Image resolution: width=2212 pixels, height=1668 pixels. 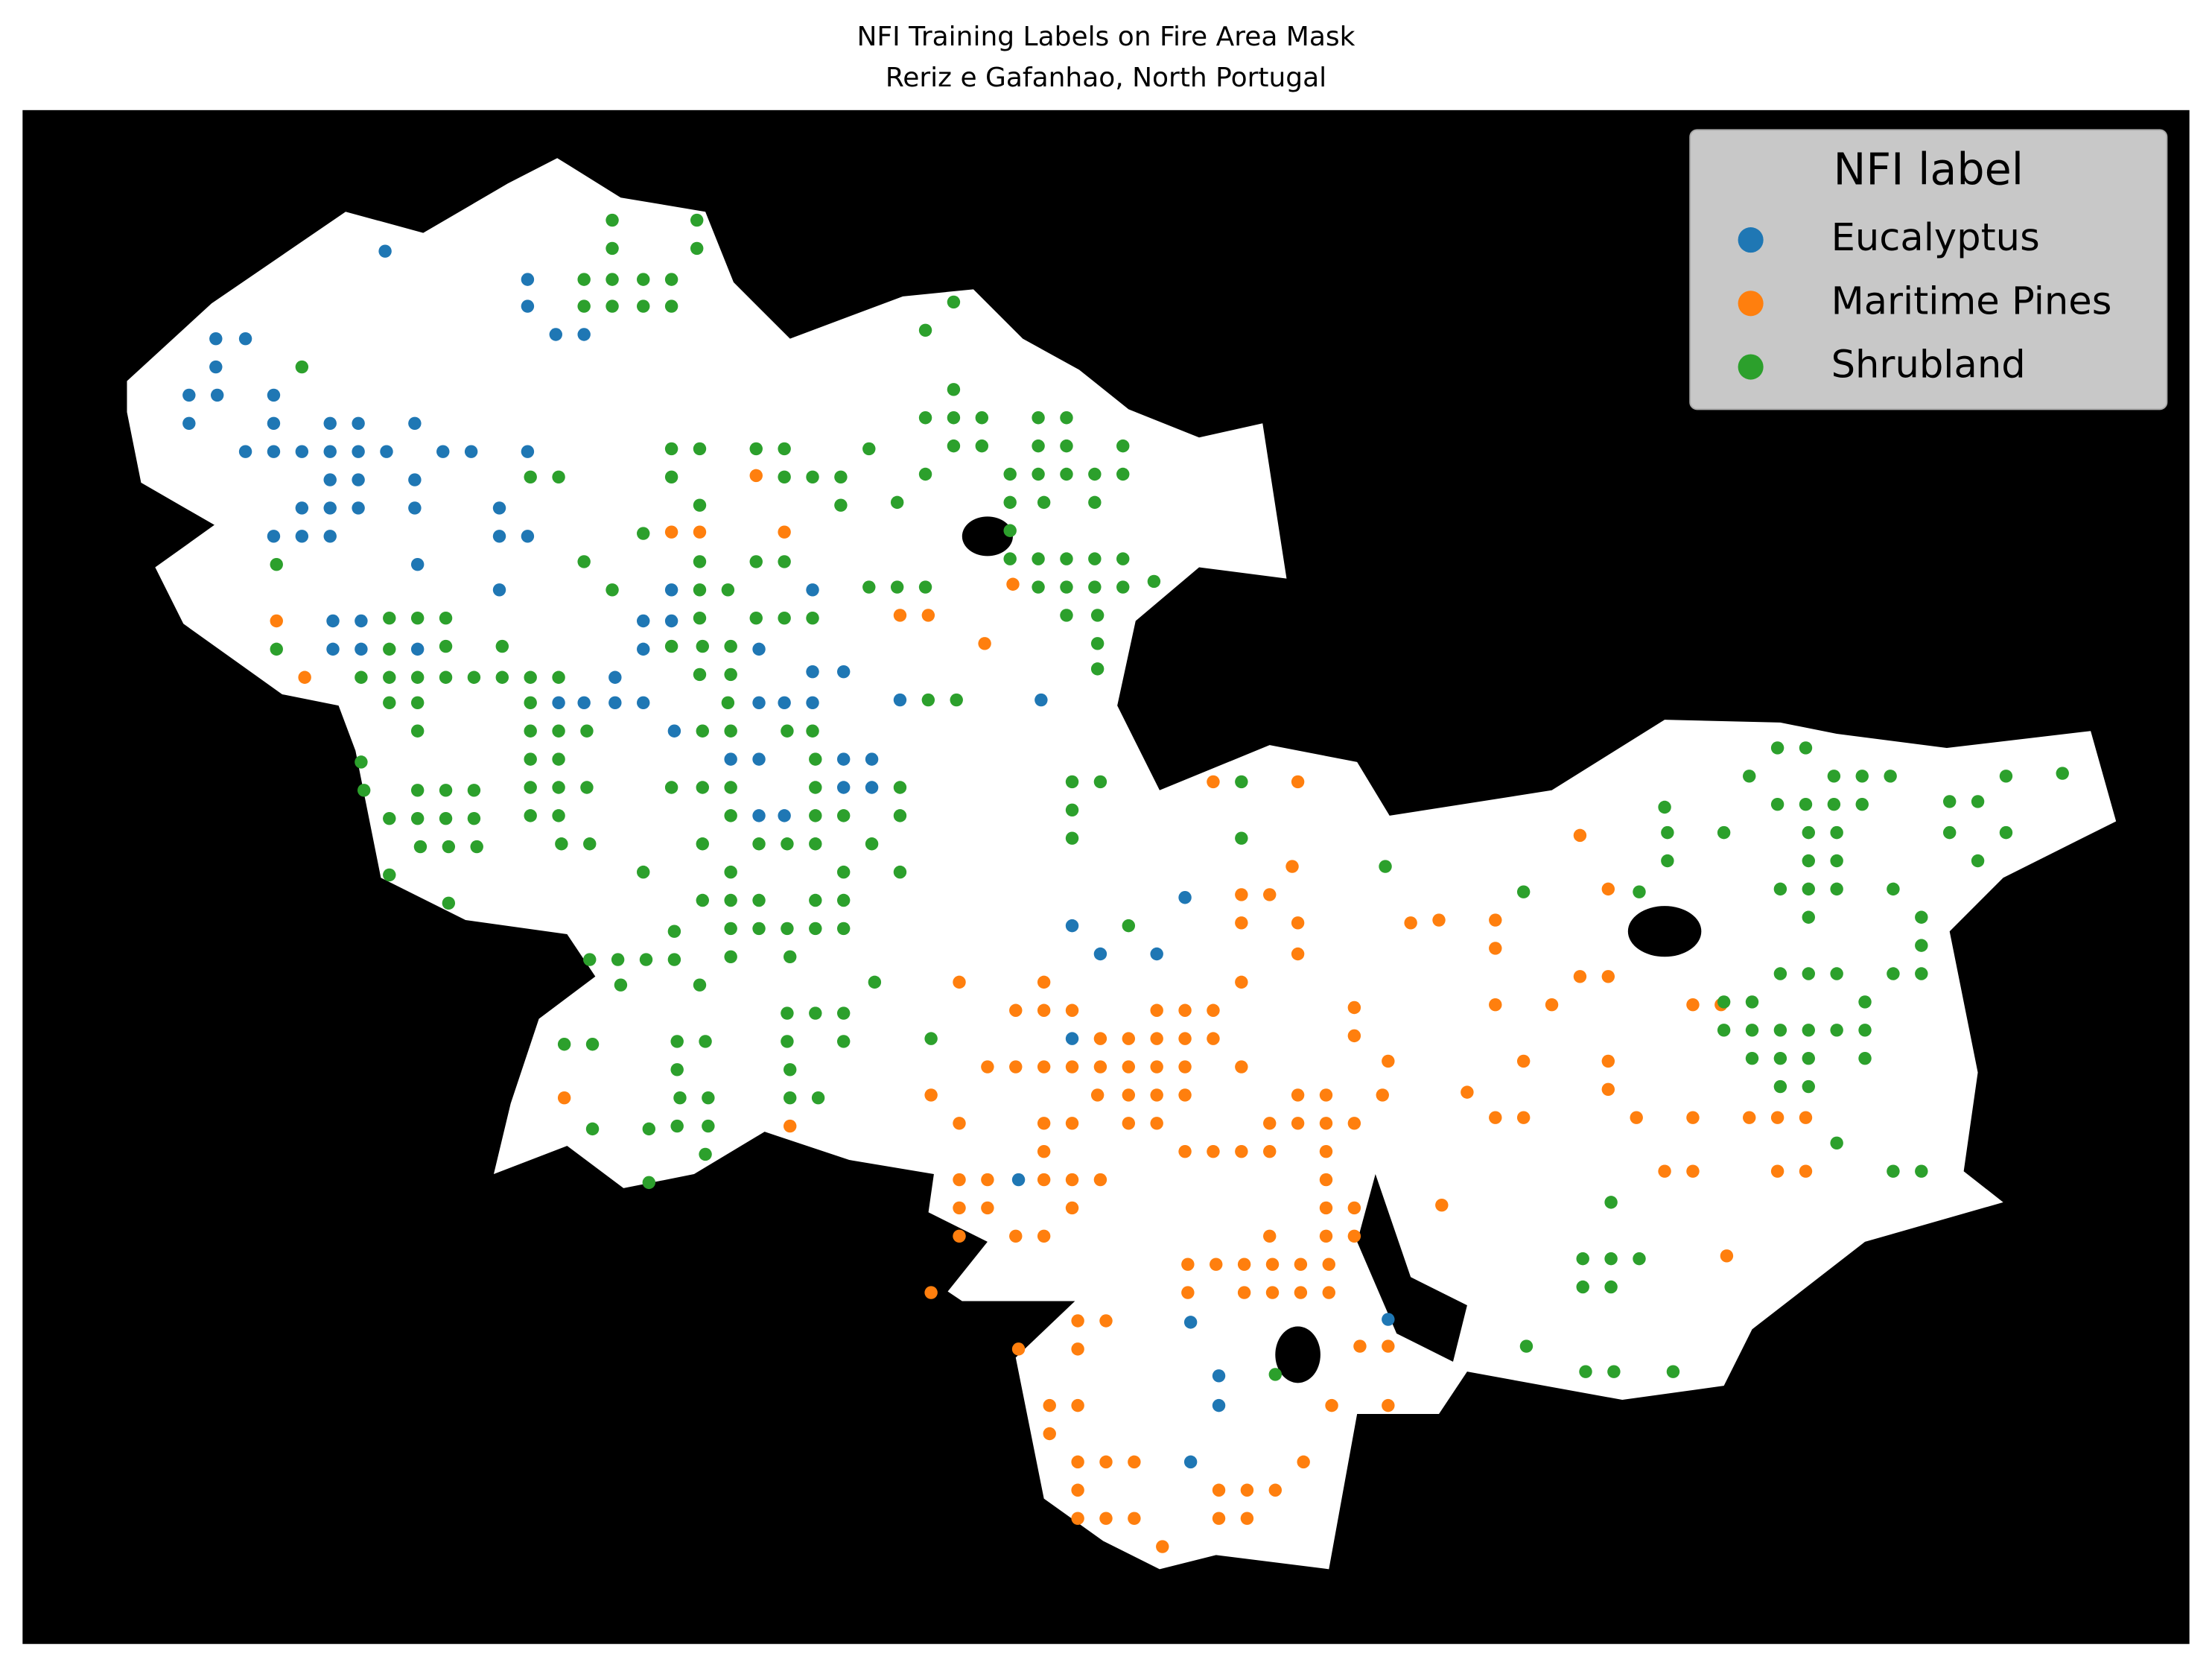 I want to click on legend-label: Eucalyptus, so click(x=1935, y=238).